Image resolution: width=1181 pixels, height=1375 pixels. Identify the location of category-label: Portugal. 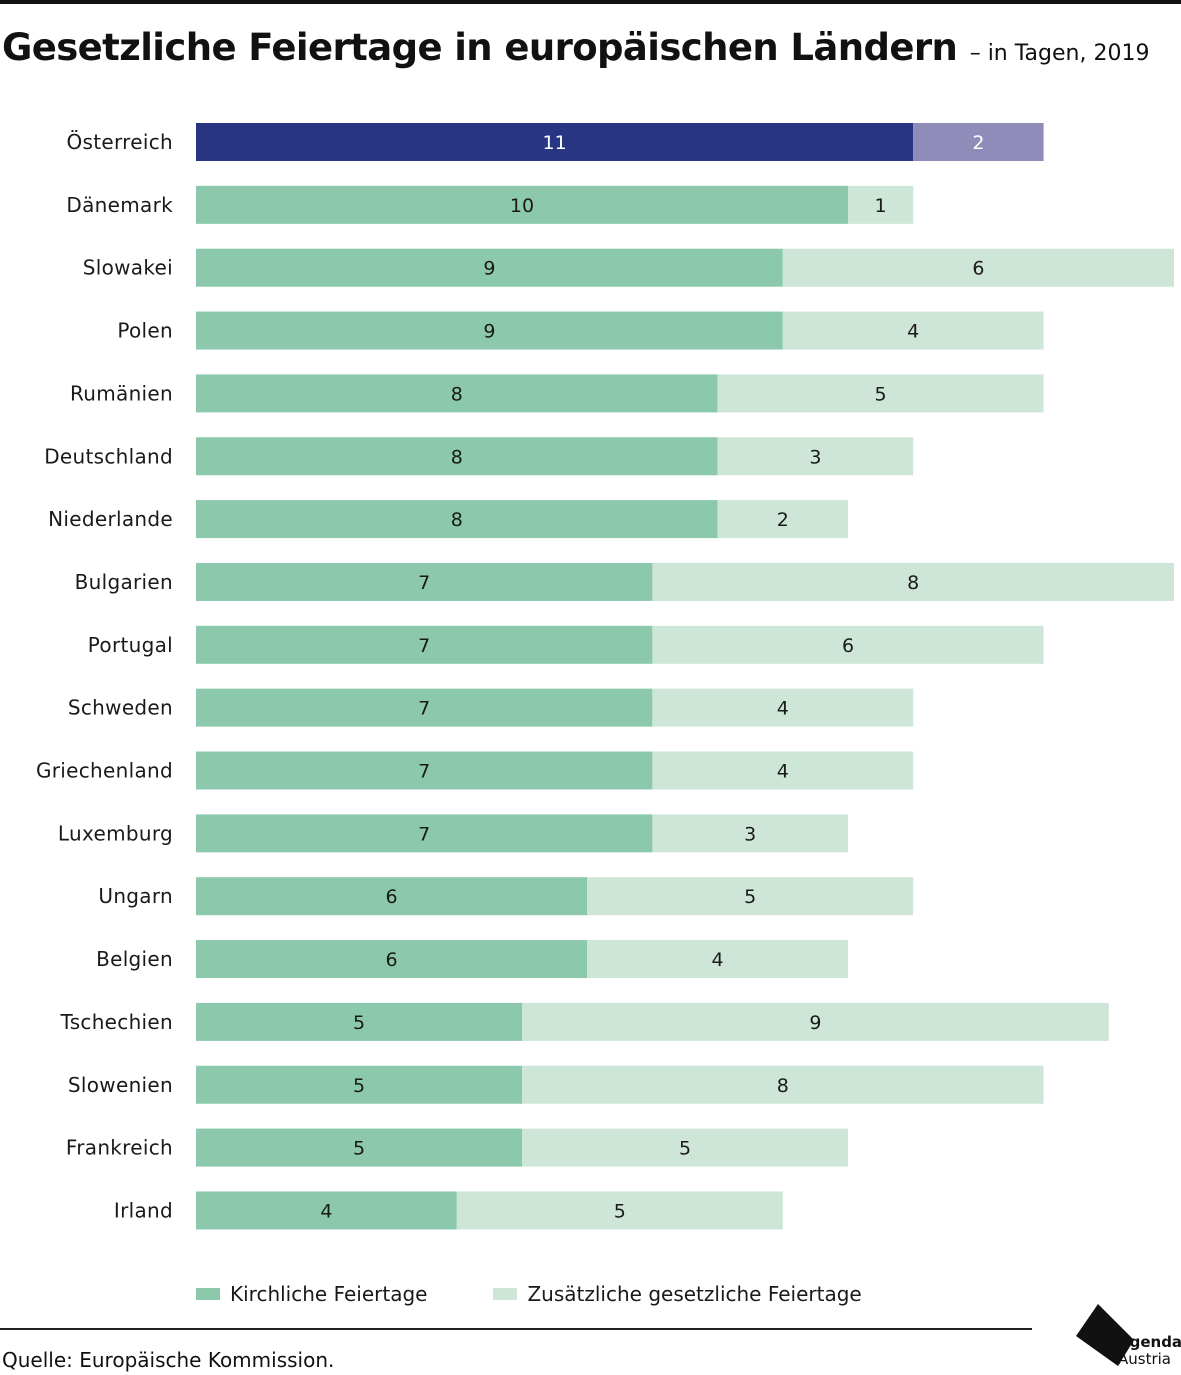
(130, 645).